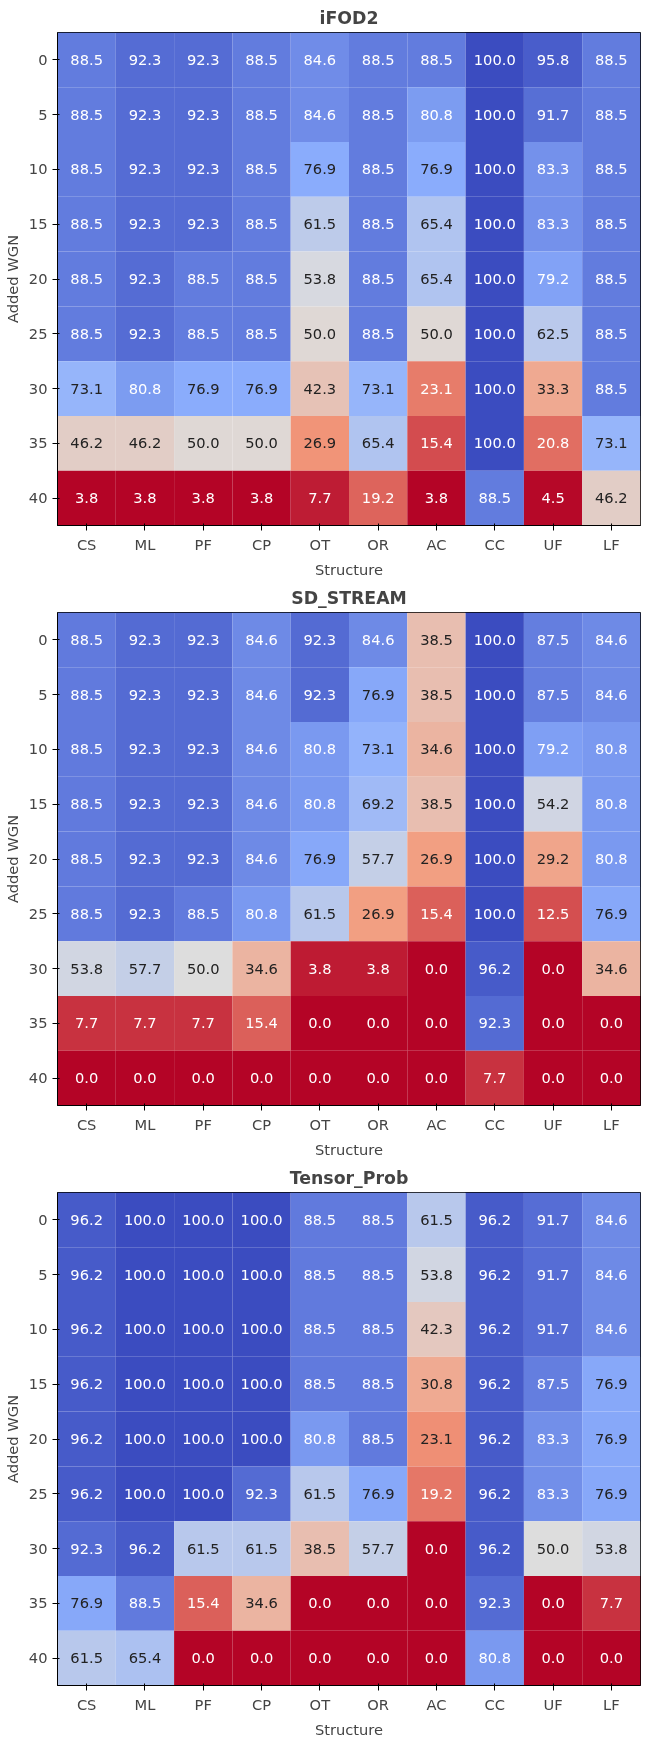 The image size is (653, 1751). Describe the element at coordinates (553, 1548) in the screenshot. I see `data-label: 50.0` at that location.